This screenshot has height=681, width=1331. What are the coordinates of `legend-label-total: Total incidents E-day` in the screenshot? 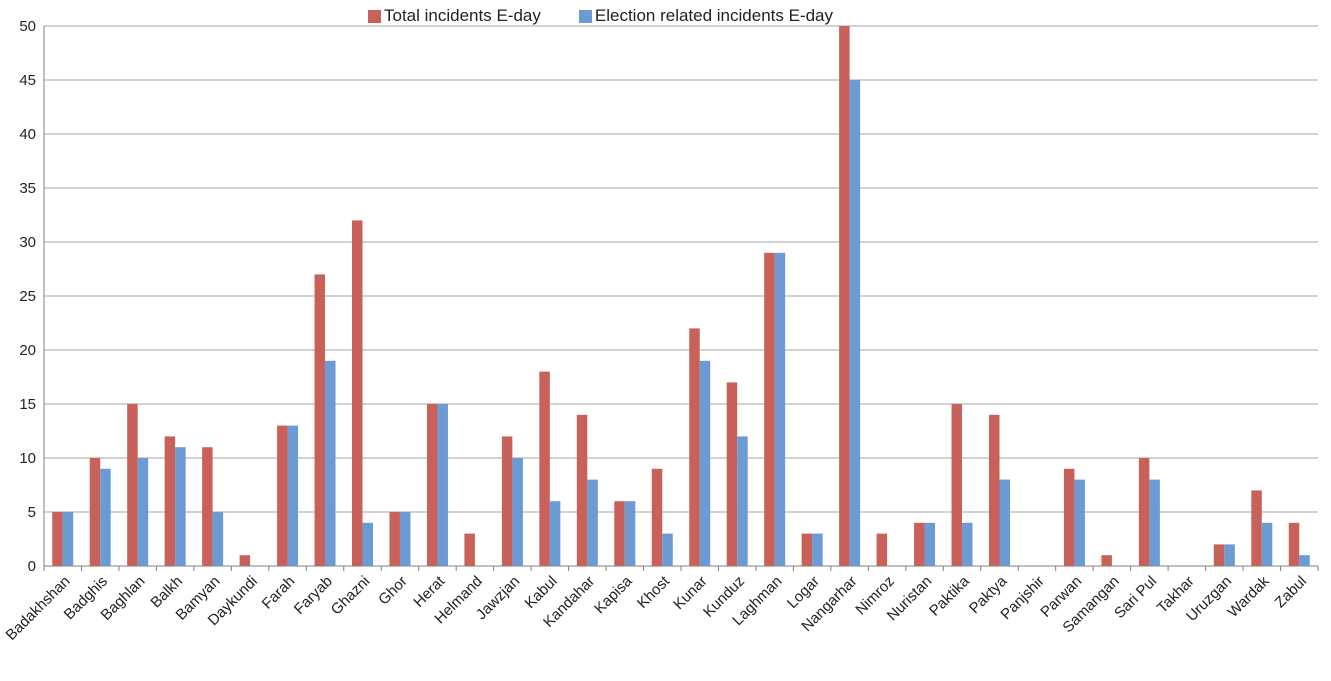 It's located at (462, 15).